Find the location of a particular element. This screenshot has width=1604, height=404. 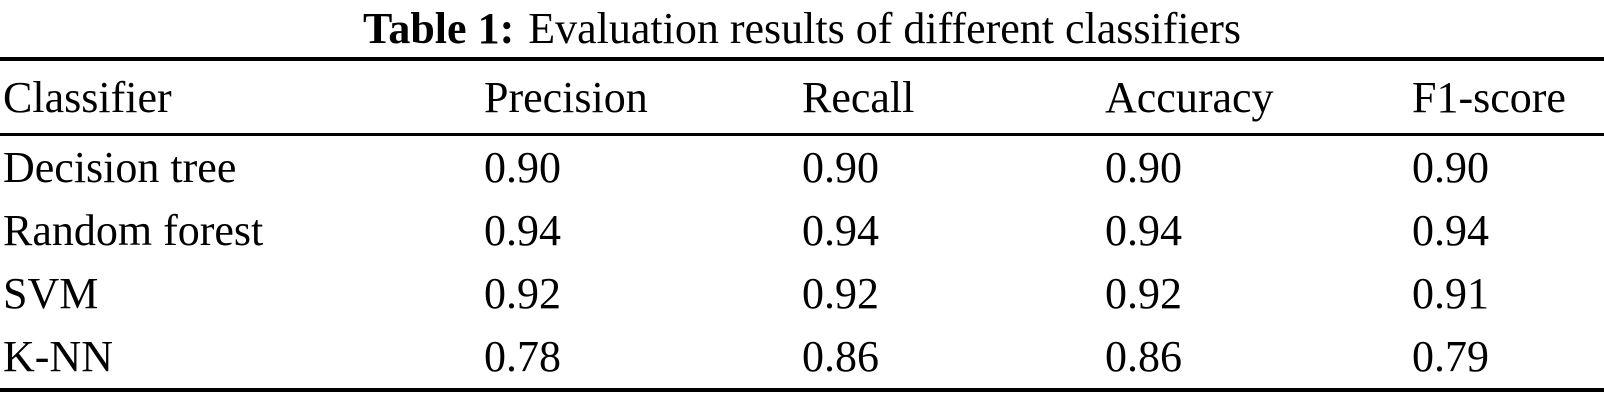

cell-recall: 0.86 is located at coordinates (840, 356).